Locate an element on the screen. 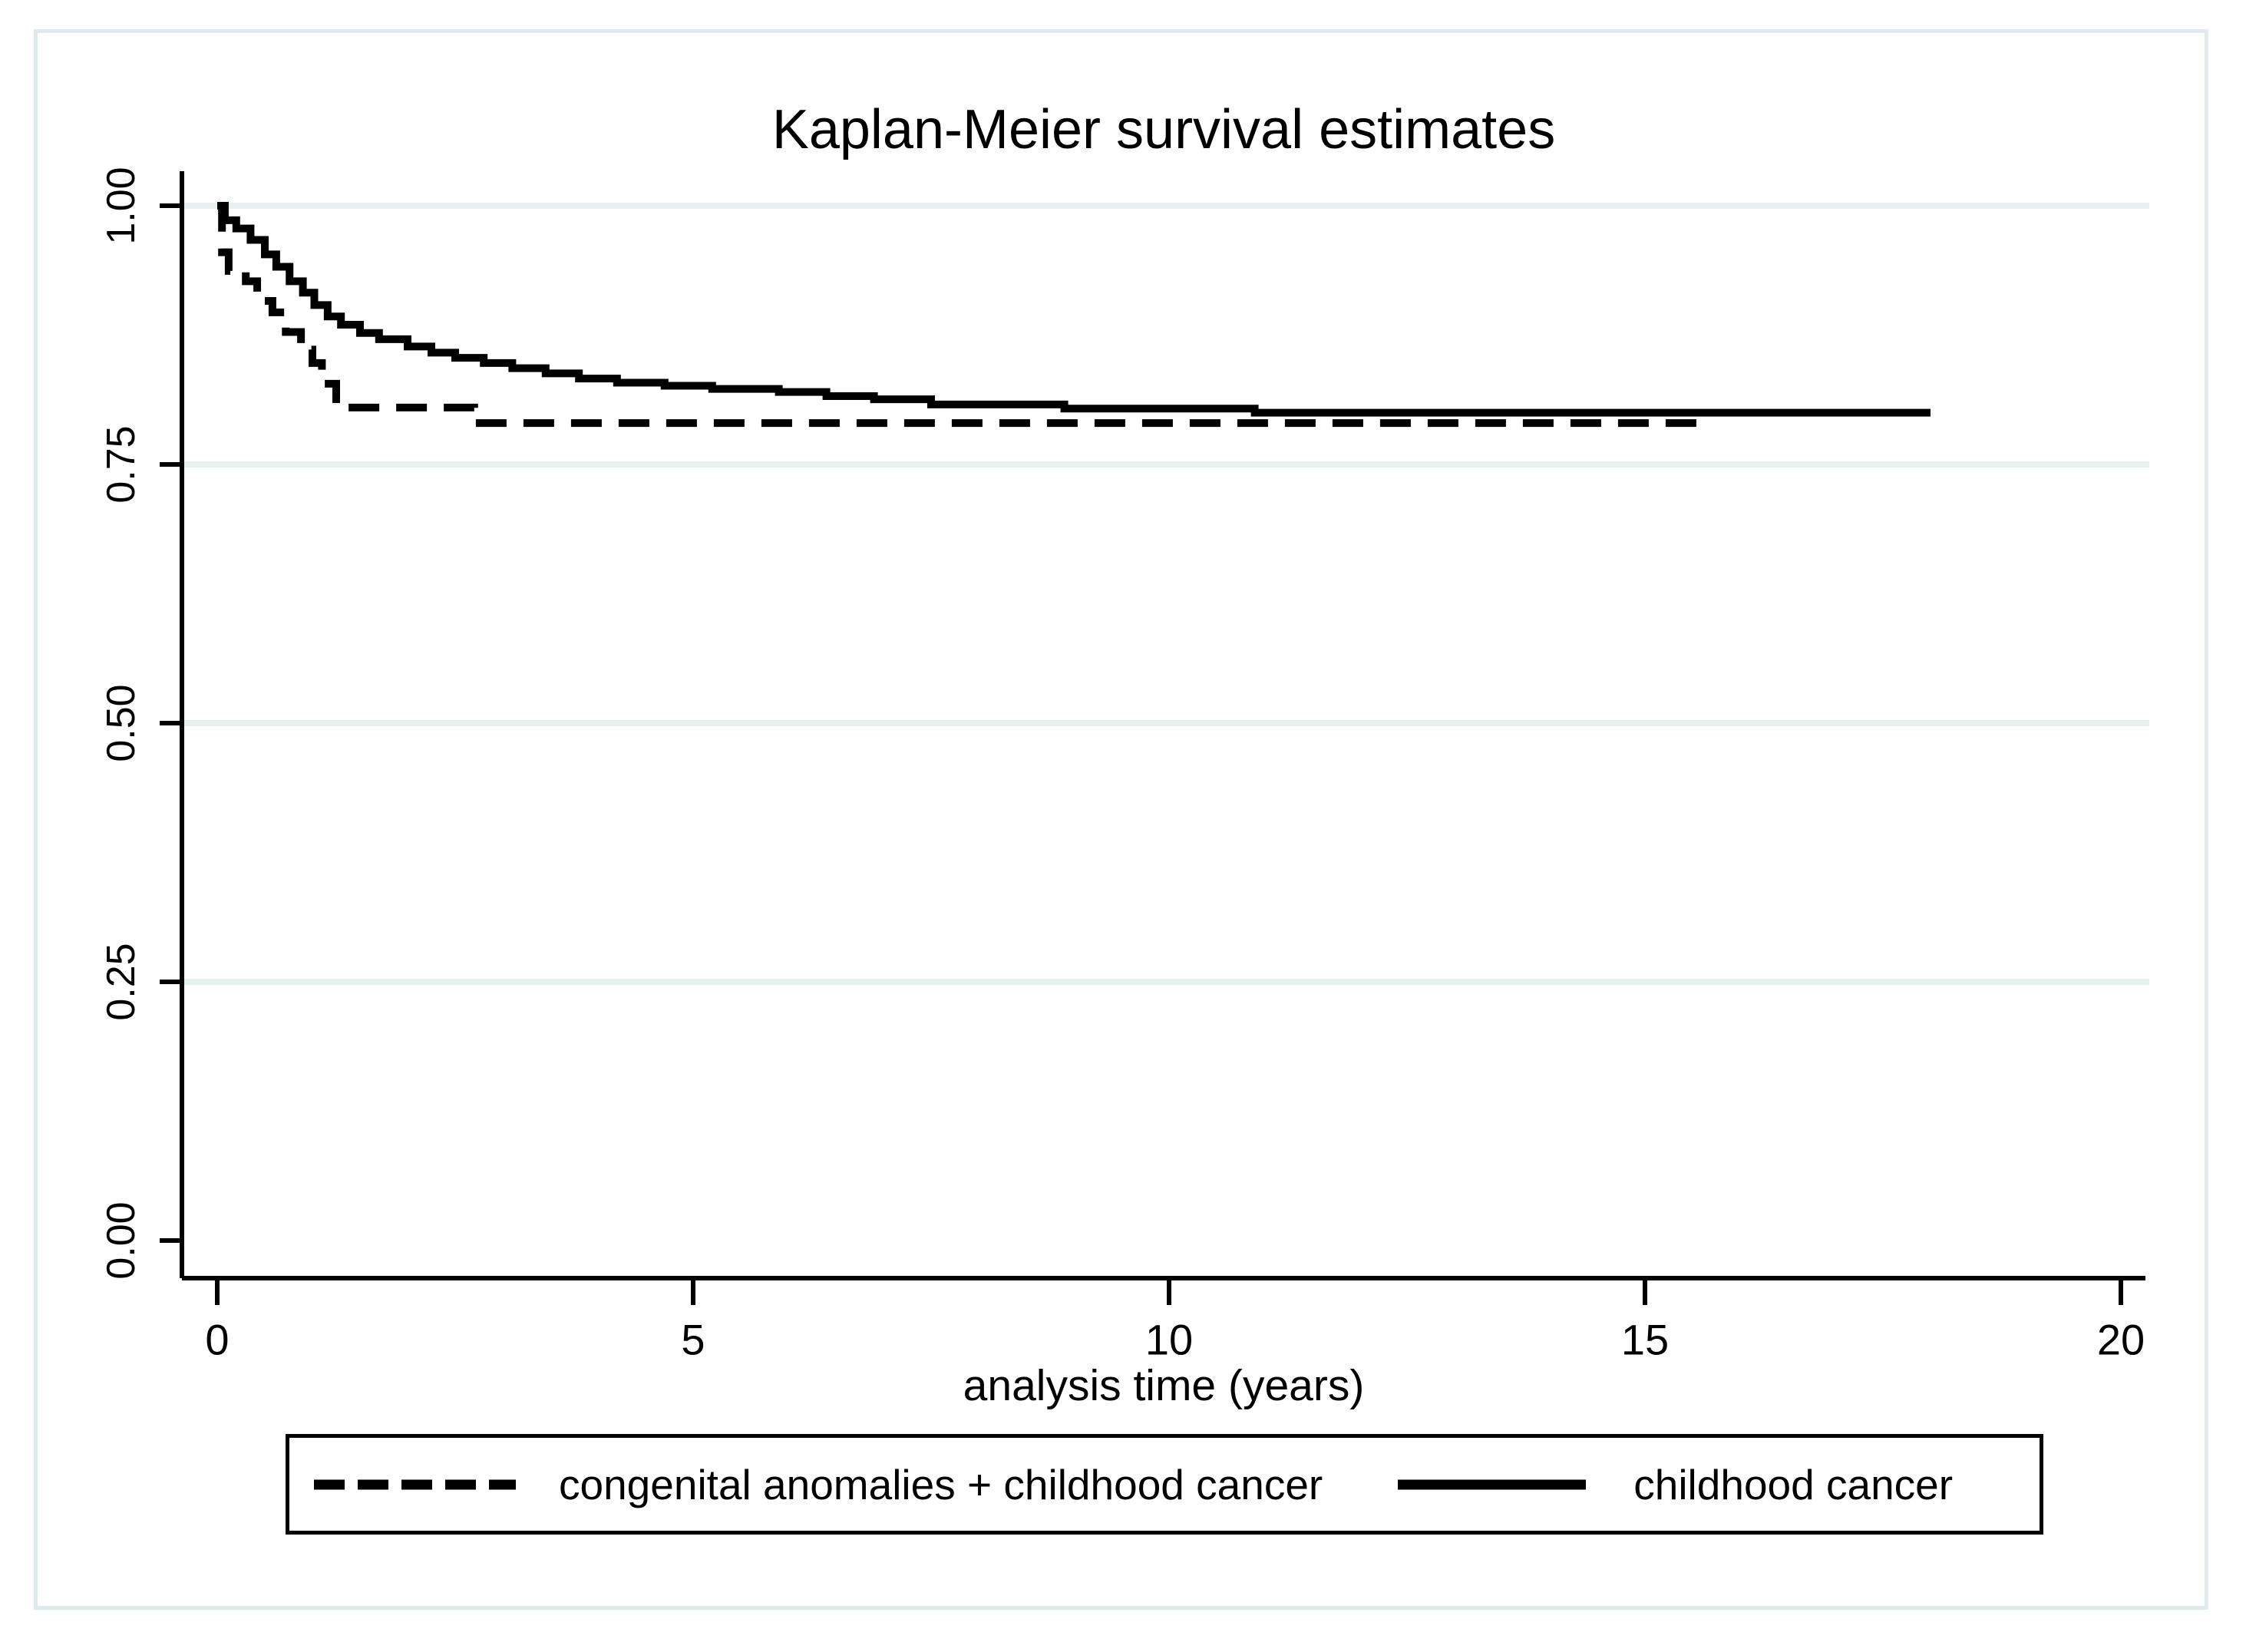 This screenshot has width=2246, height=1652. y-tick-label: 1.00 is located at coordinates (121, 205).